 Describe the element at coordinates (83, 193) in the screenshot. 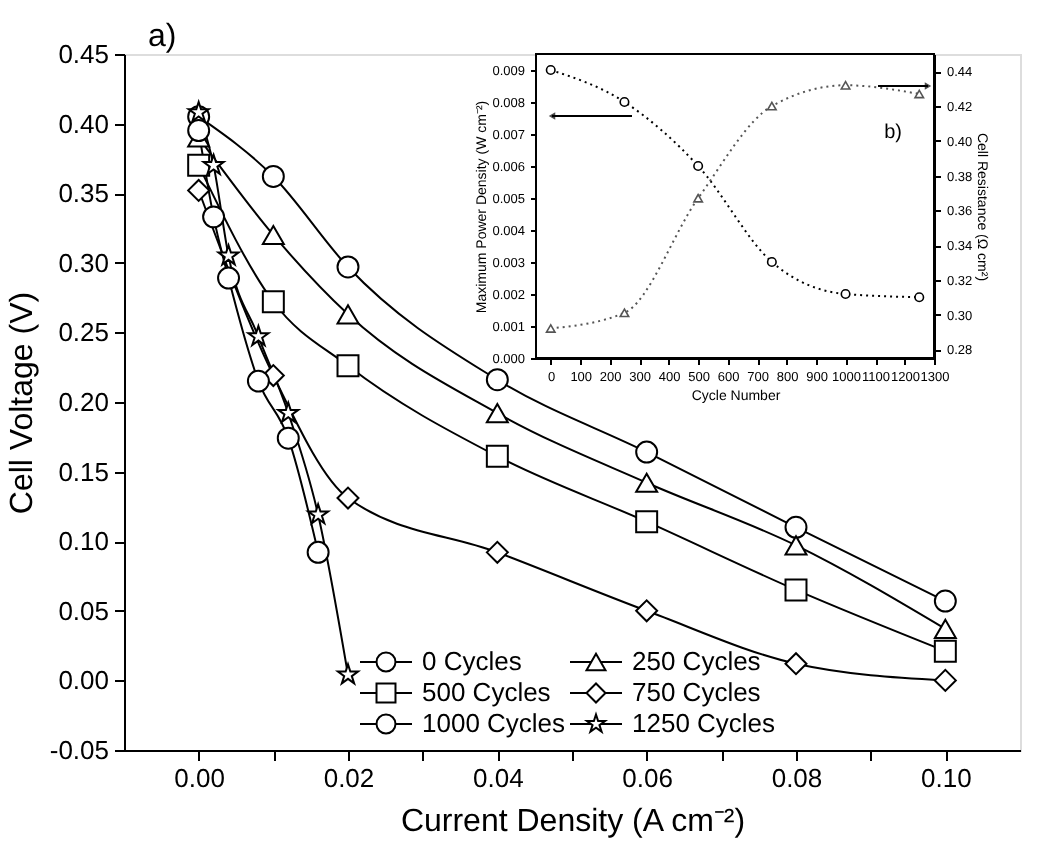

I see `y-tick-label: 0.35` at that location.